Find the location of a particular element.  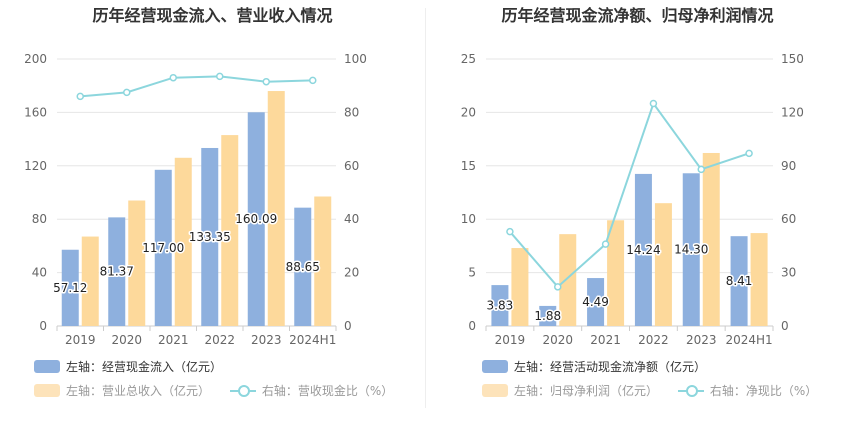

bar-data-label: 160.09 is located at coordinates (256, 219).